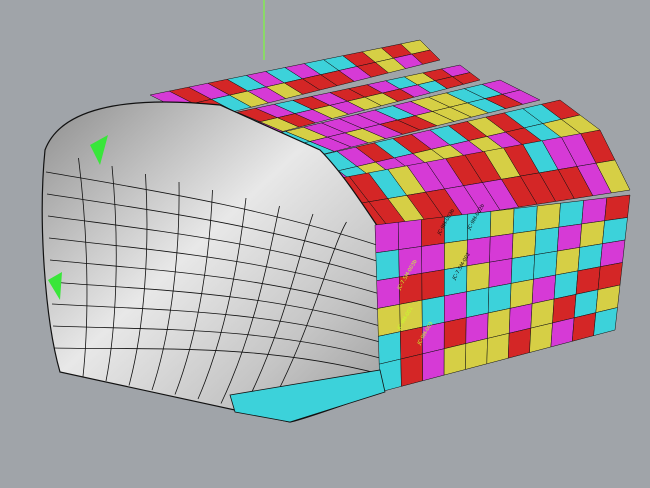 The width and height of the screenshot is (650, 488). I want to click on bottom-strip, so click(307, 396).